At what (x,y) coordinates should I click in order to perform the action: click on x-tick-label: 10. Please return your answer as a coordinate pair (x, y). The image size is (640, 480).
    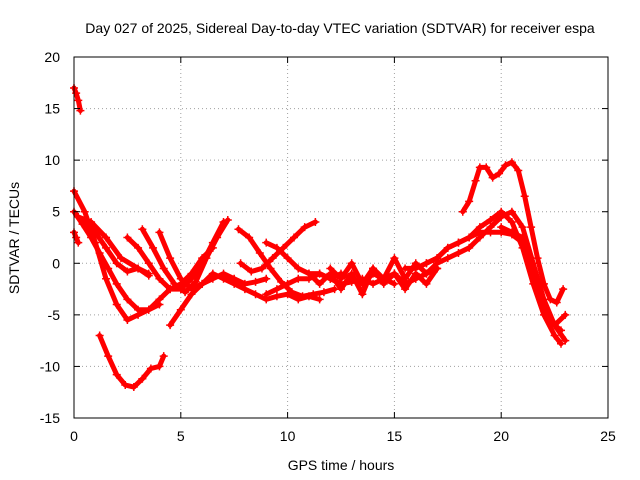
    Looking at the image, I should click on (288, 436).